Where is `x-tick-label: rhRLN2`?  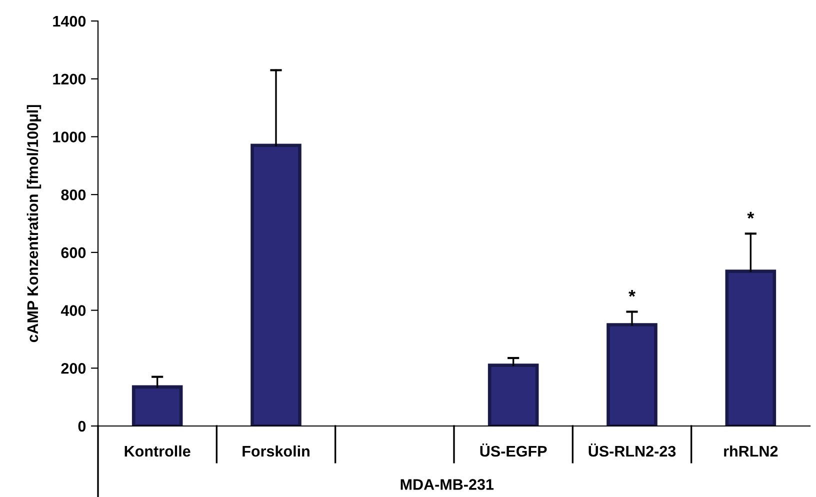
x-tick-label: rhRLN2 is located at coordinates (751, 451).